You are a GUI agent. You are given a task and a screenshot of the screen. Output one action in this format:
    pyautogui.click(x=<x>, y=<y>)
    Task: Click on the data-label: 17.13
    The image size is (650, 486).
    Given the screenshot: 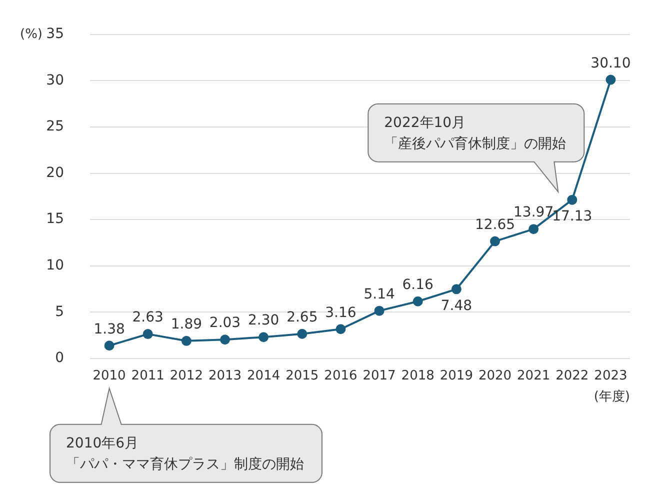 What is the action you would take?
    pyautogui.click(x=572, y=216)
    